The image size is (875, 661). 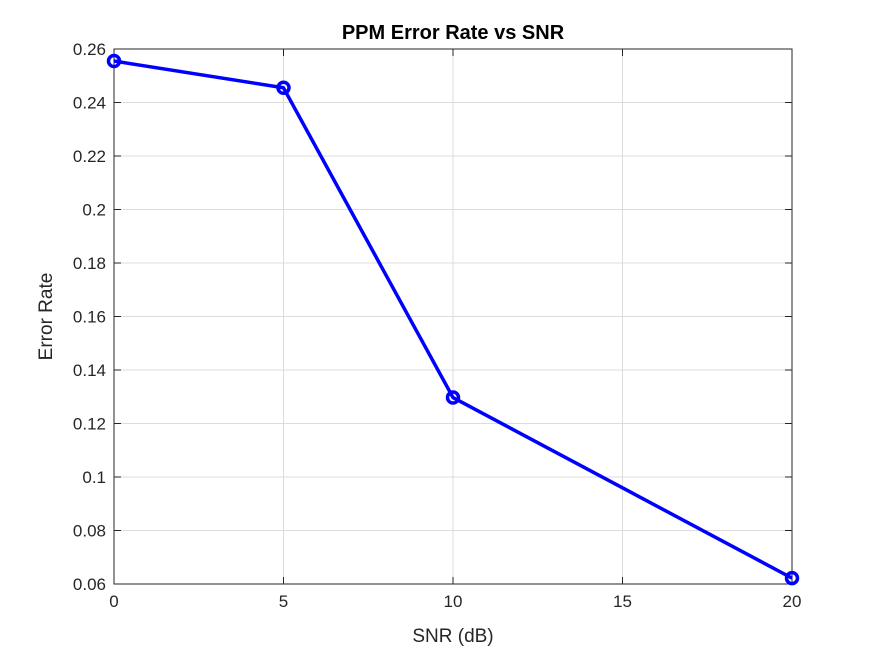 I want to click on x-tick-label: 15, so click(x=622, y=601).